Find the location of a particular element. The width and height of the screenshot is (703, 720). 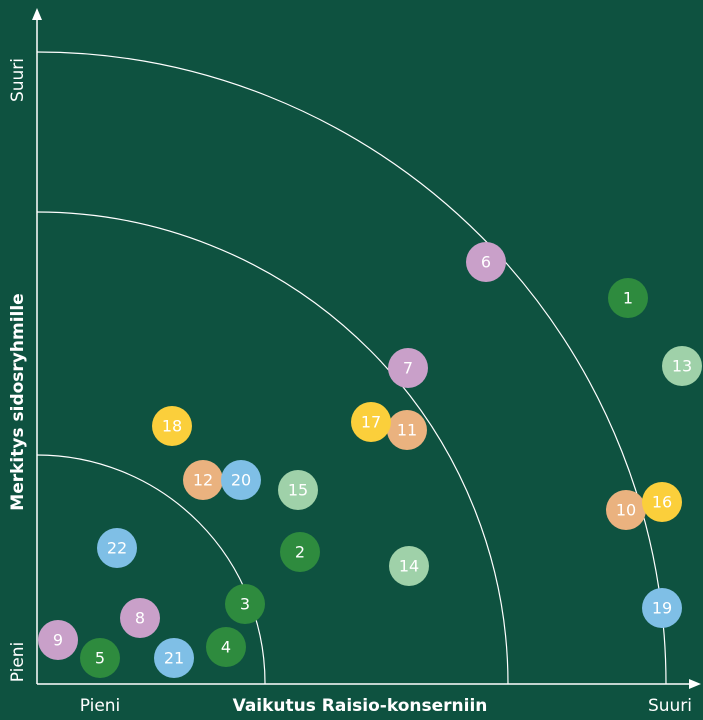

point-label: 15 is located at coordinates (298, 490).